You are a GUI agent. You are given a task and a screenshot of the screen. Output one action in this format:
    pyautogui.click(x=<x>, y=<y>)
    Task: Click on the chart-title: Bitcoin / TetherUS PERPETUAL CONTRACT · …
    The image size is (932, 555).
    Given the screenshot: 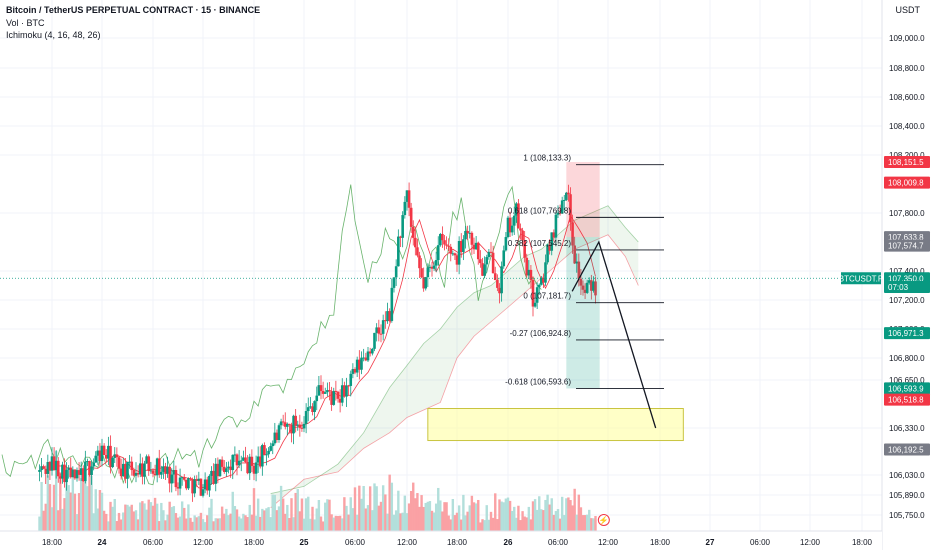 What is the action you would take?
    pyautogui.click(x=133, y=10)
    